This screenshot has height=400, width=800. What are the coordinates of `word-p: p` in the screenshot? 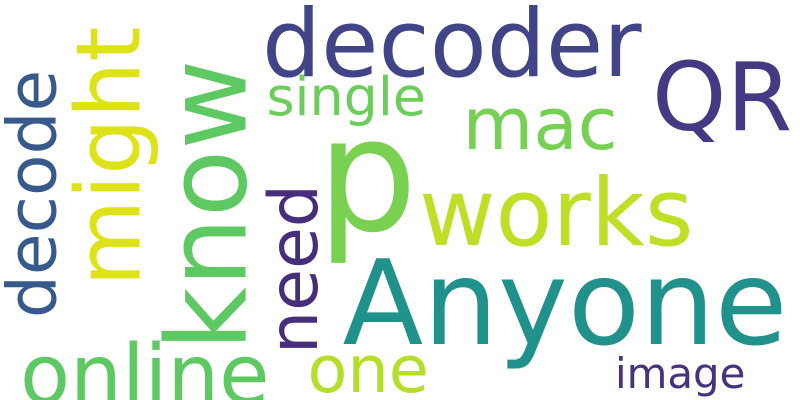 It's located at (367, 176).